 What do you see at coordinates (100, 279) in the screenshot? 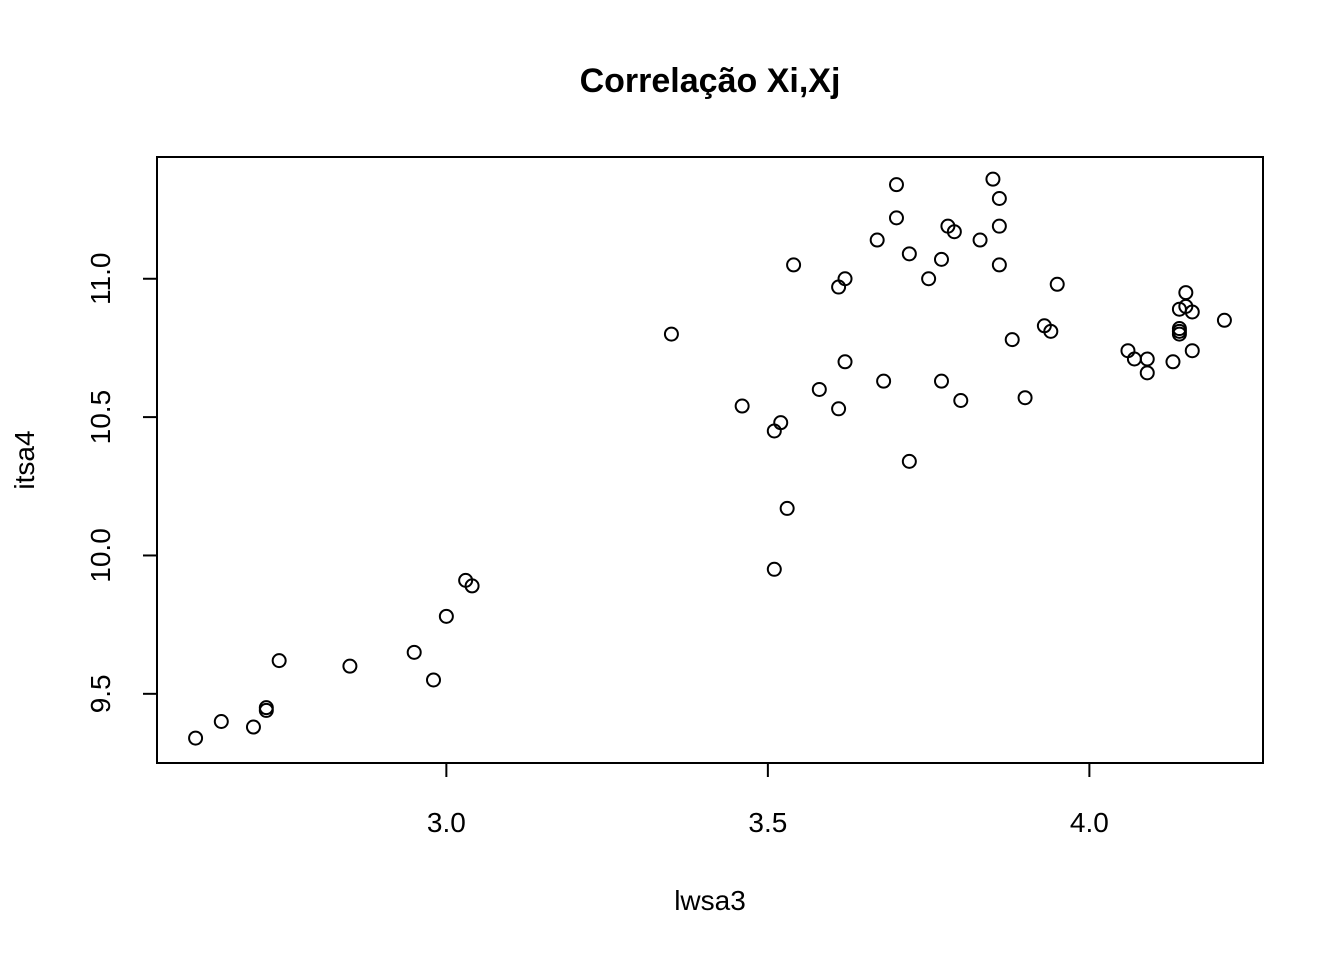
I see `y-tick-label: 11.0` at bounding box center [100, 279].